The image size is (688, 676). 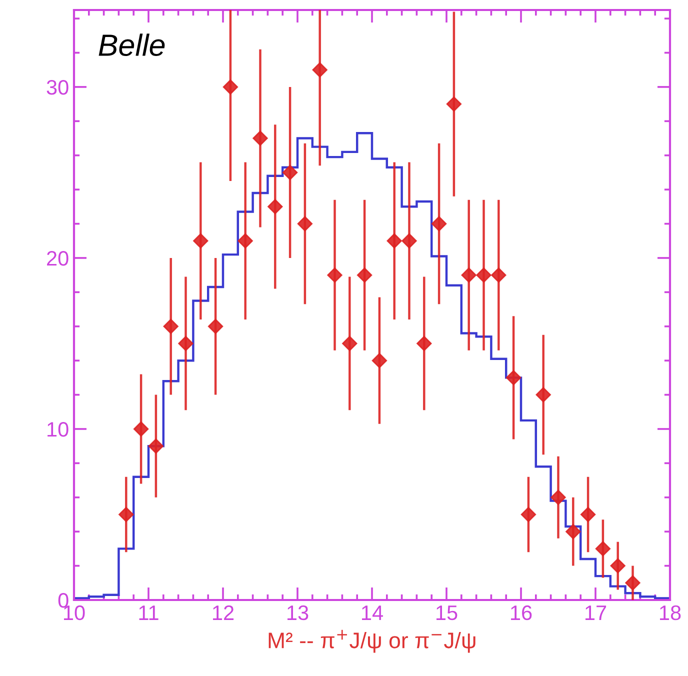 What do you see at coordinates (57, 87) in the screenshot?
I see `y-tick-label: 30` at bounding box center [57, 87].